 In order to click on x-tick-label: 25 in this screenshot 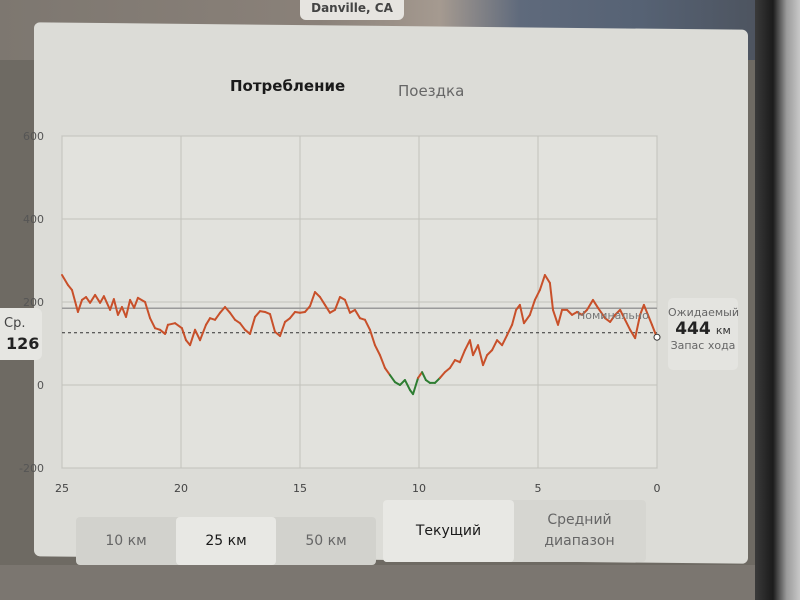, I will do `click(62, 488)`.